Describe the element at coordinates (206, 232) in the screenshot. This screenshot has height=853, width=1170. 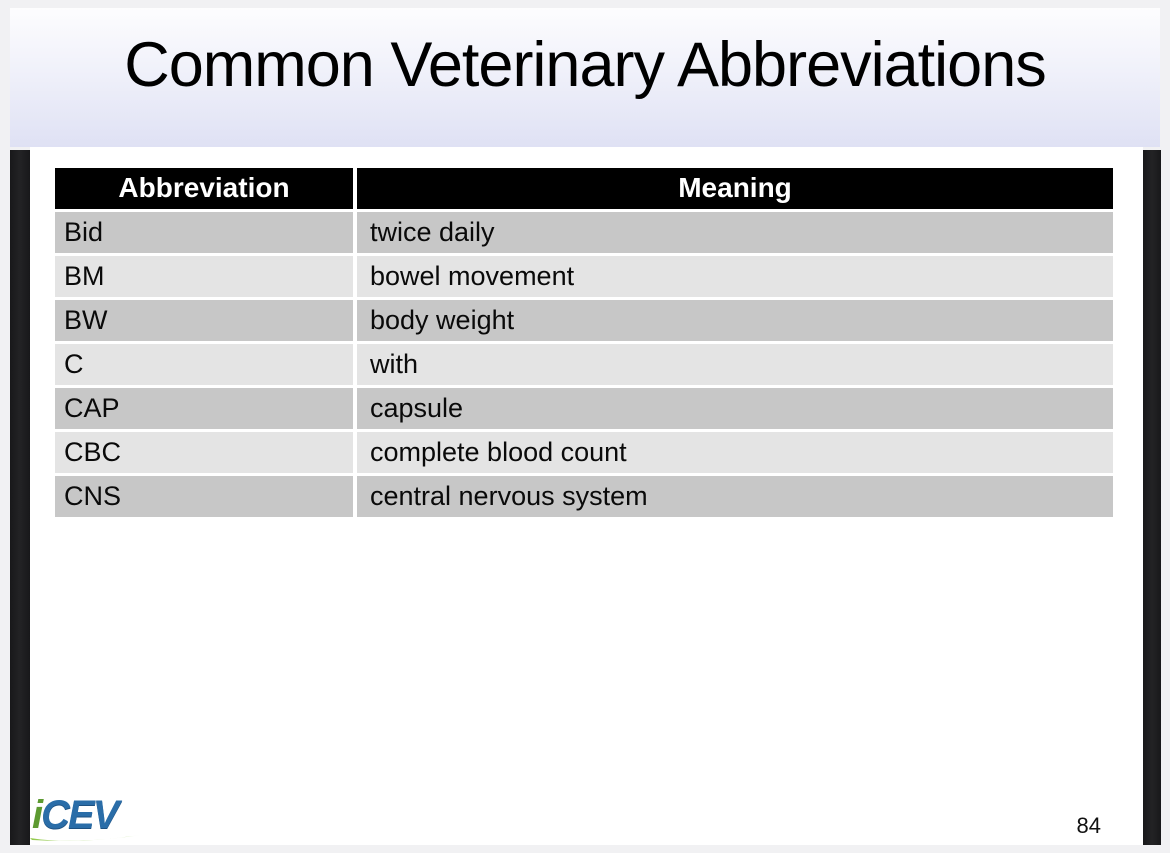
I see `abbreviation-cell: Bid` at that location.